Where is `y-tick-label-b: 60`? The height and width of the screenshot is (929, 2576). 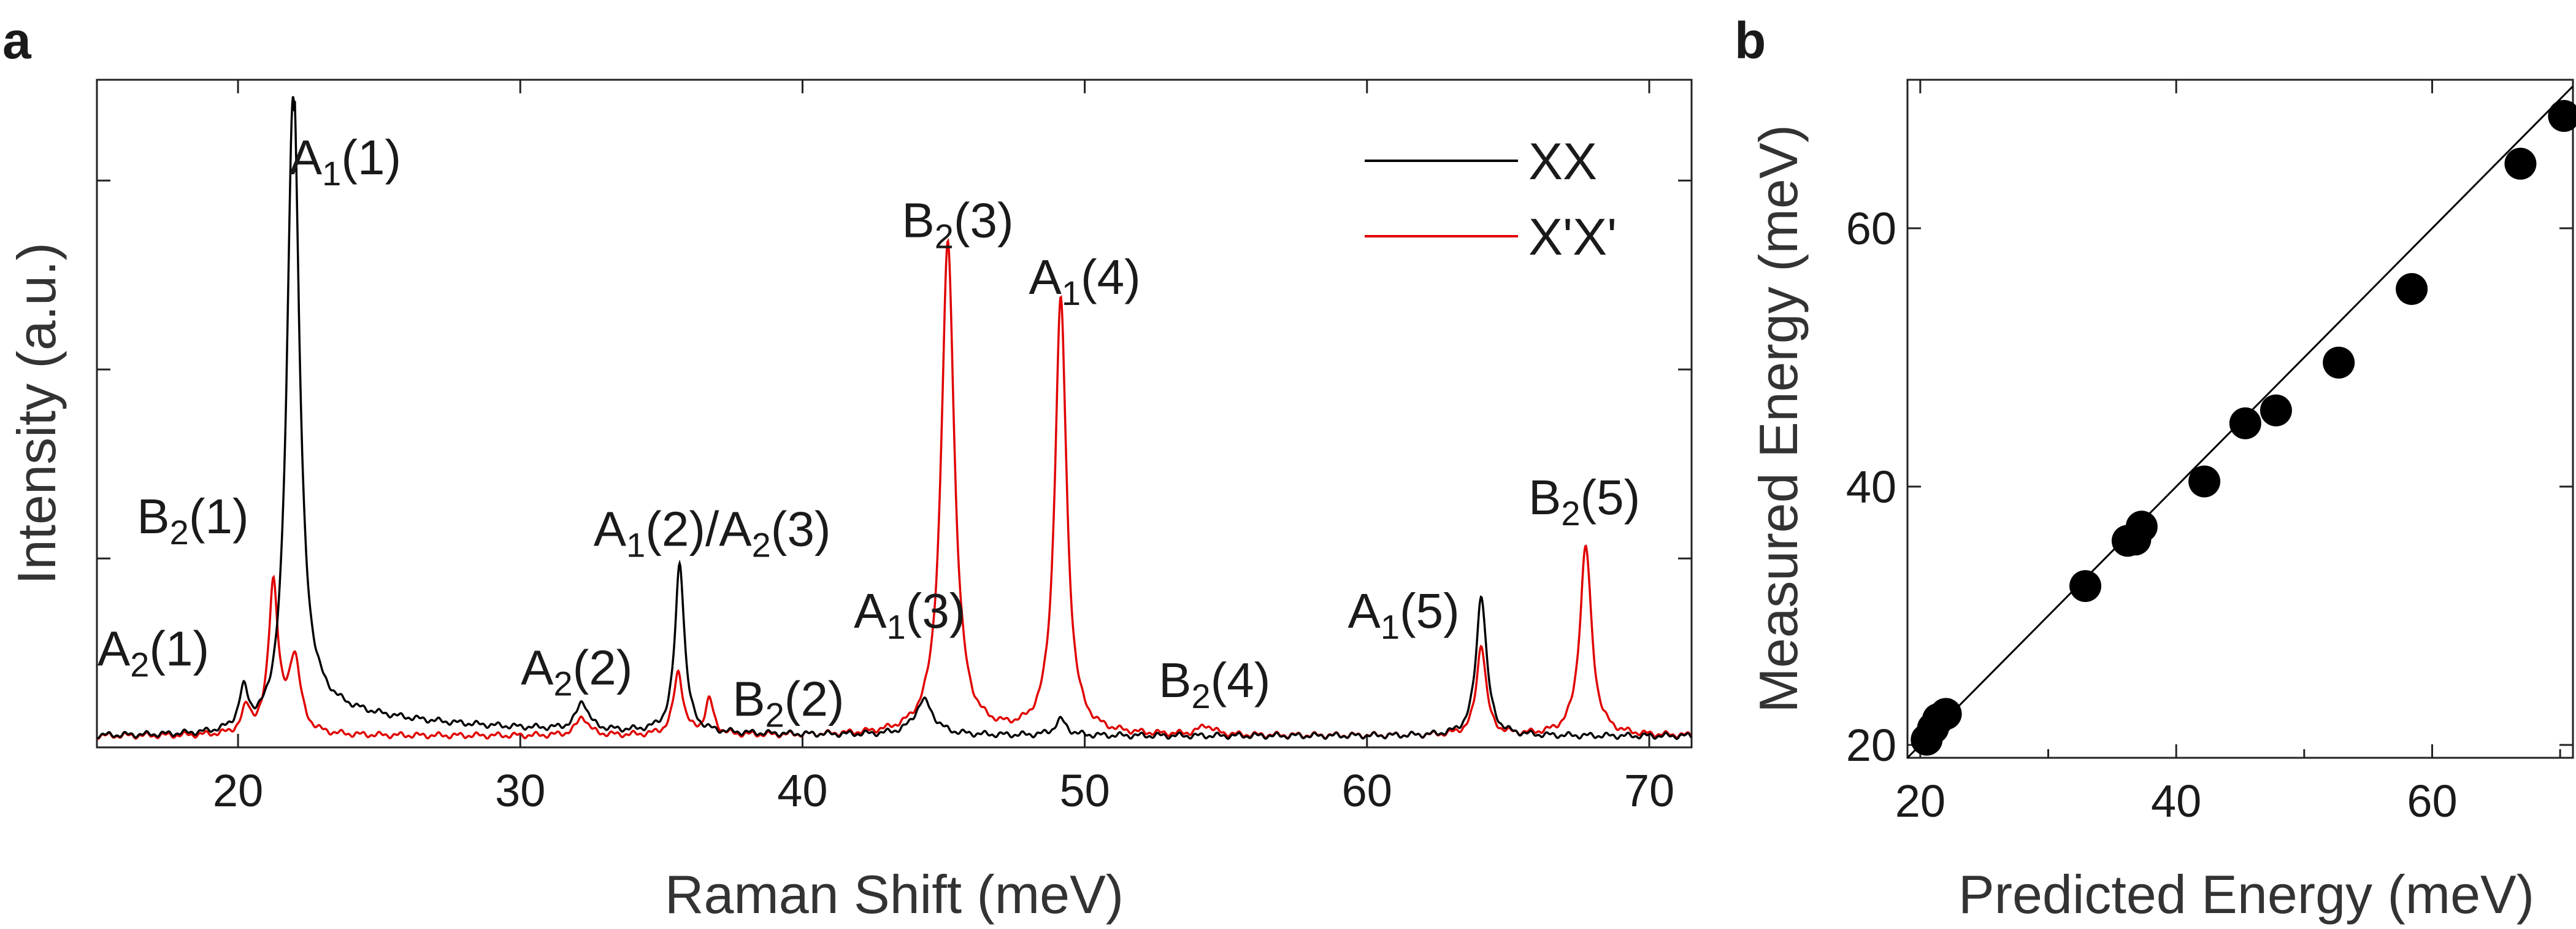
y-tick-label-b: 60 is located at coordinates (1871, 228).